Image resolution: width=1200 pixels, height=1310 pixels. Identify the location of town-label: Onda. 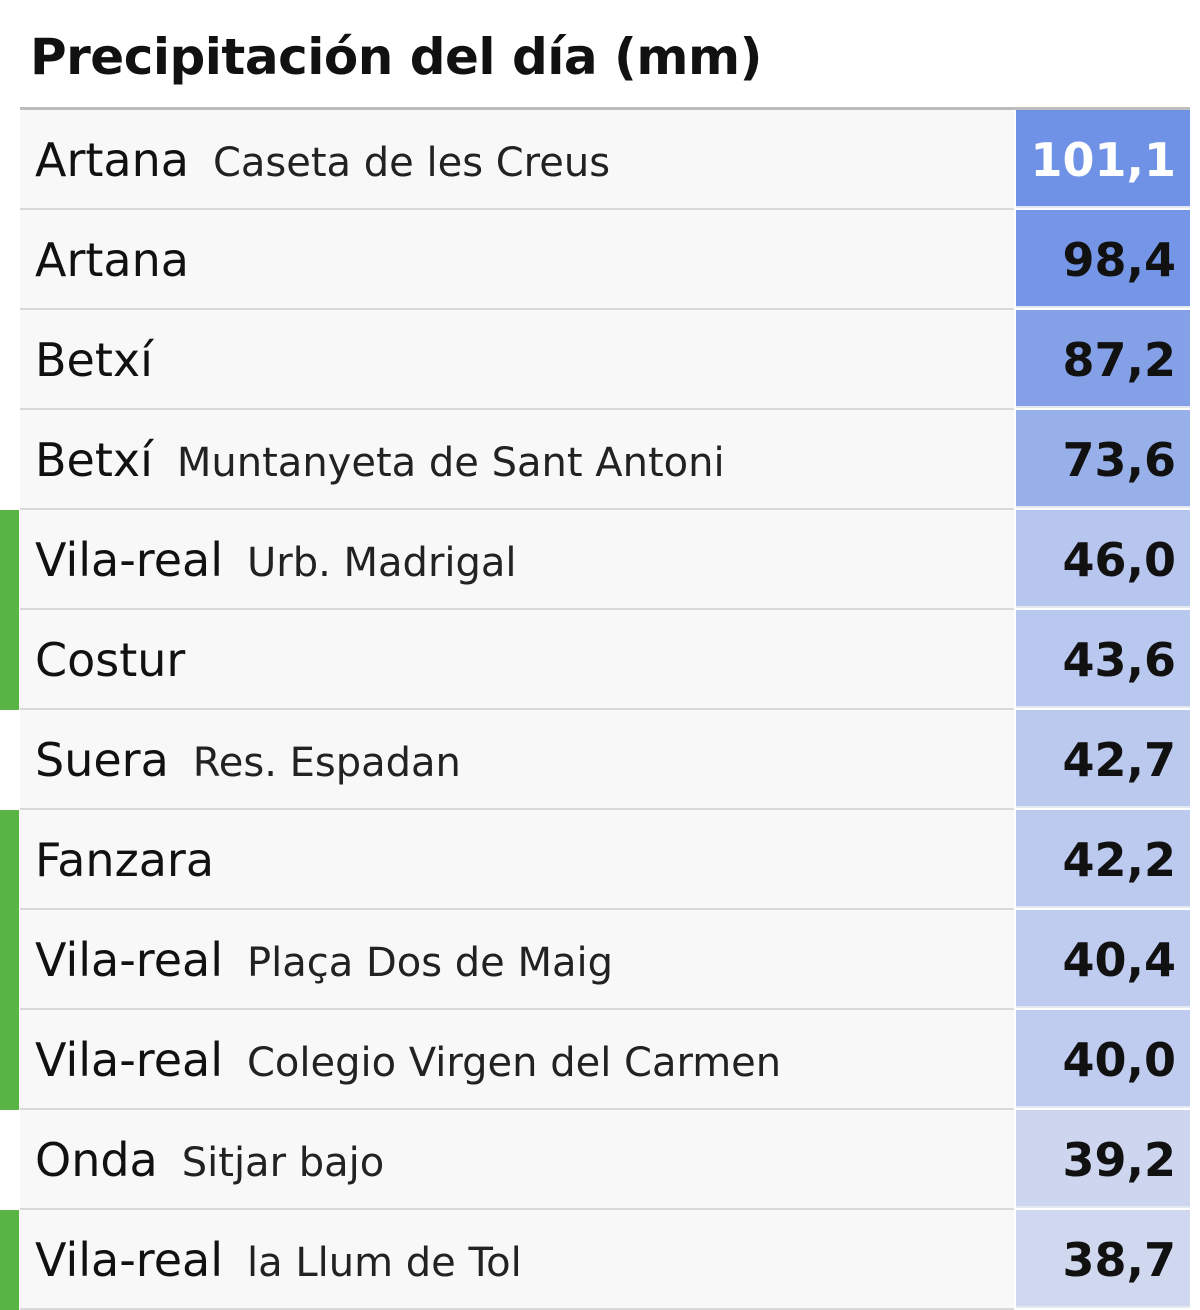
(96, 1160).